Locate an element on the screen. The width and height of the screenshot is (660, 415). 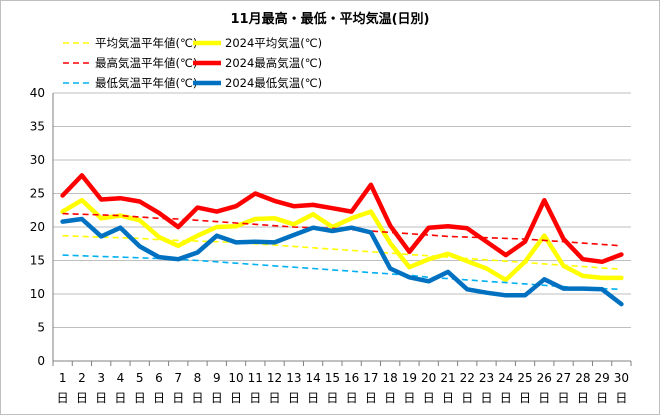
x-tick-label-15: 15 is located at coordinates (332, 378).